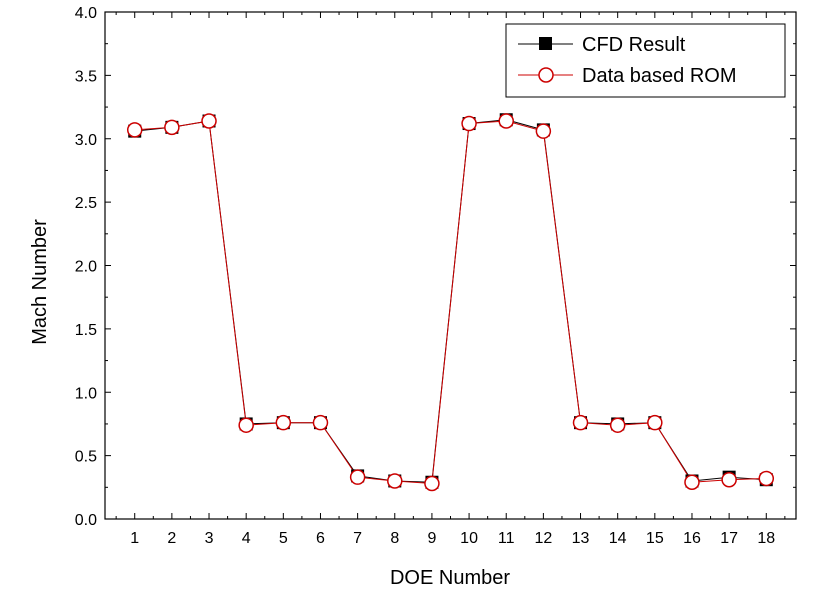  Describe the element at coordinates (634, 45) in the screenshot. I see `legend-label-cfd: CFD Result` at that location.